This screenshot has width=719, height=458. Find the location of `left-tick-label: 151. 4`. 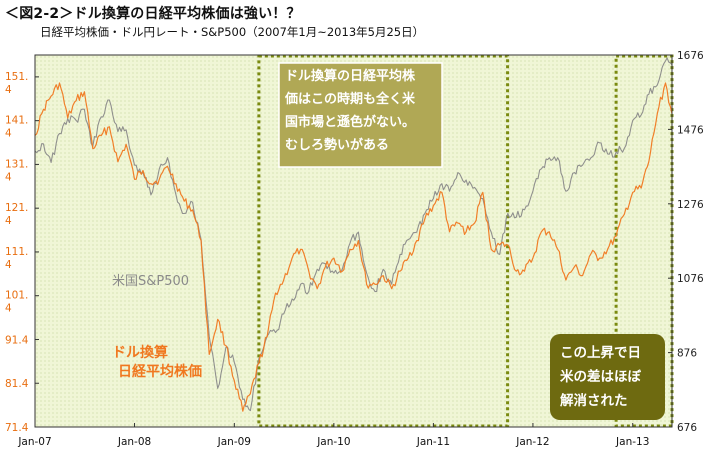

left-tick-label: 151. 4 is located at coordinates (16, 83).